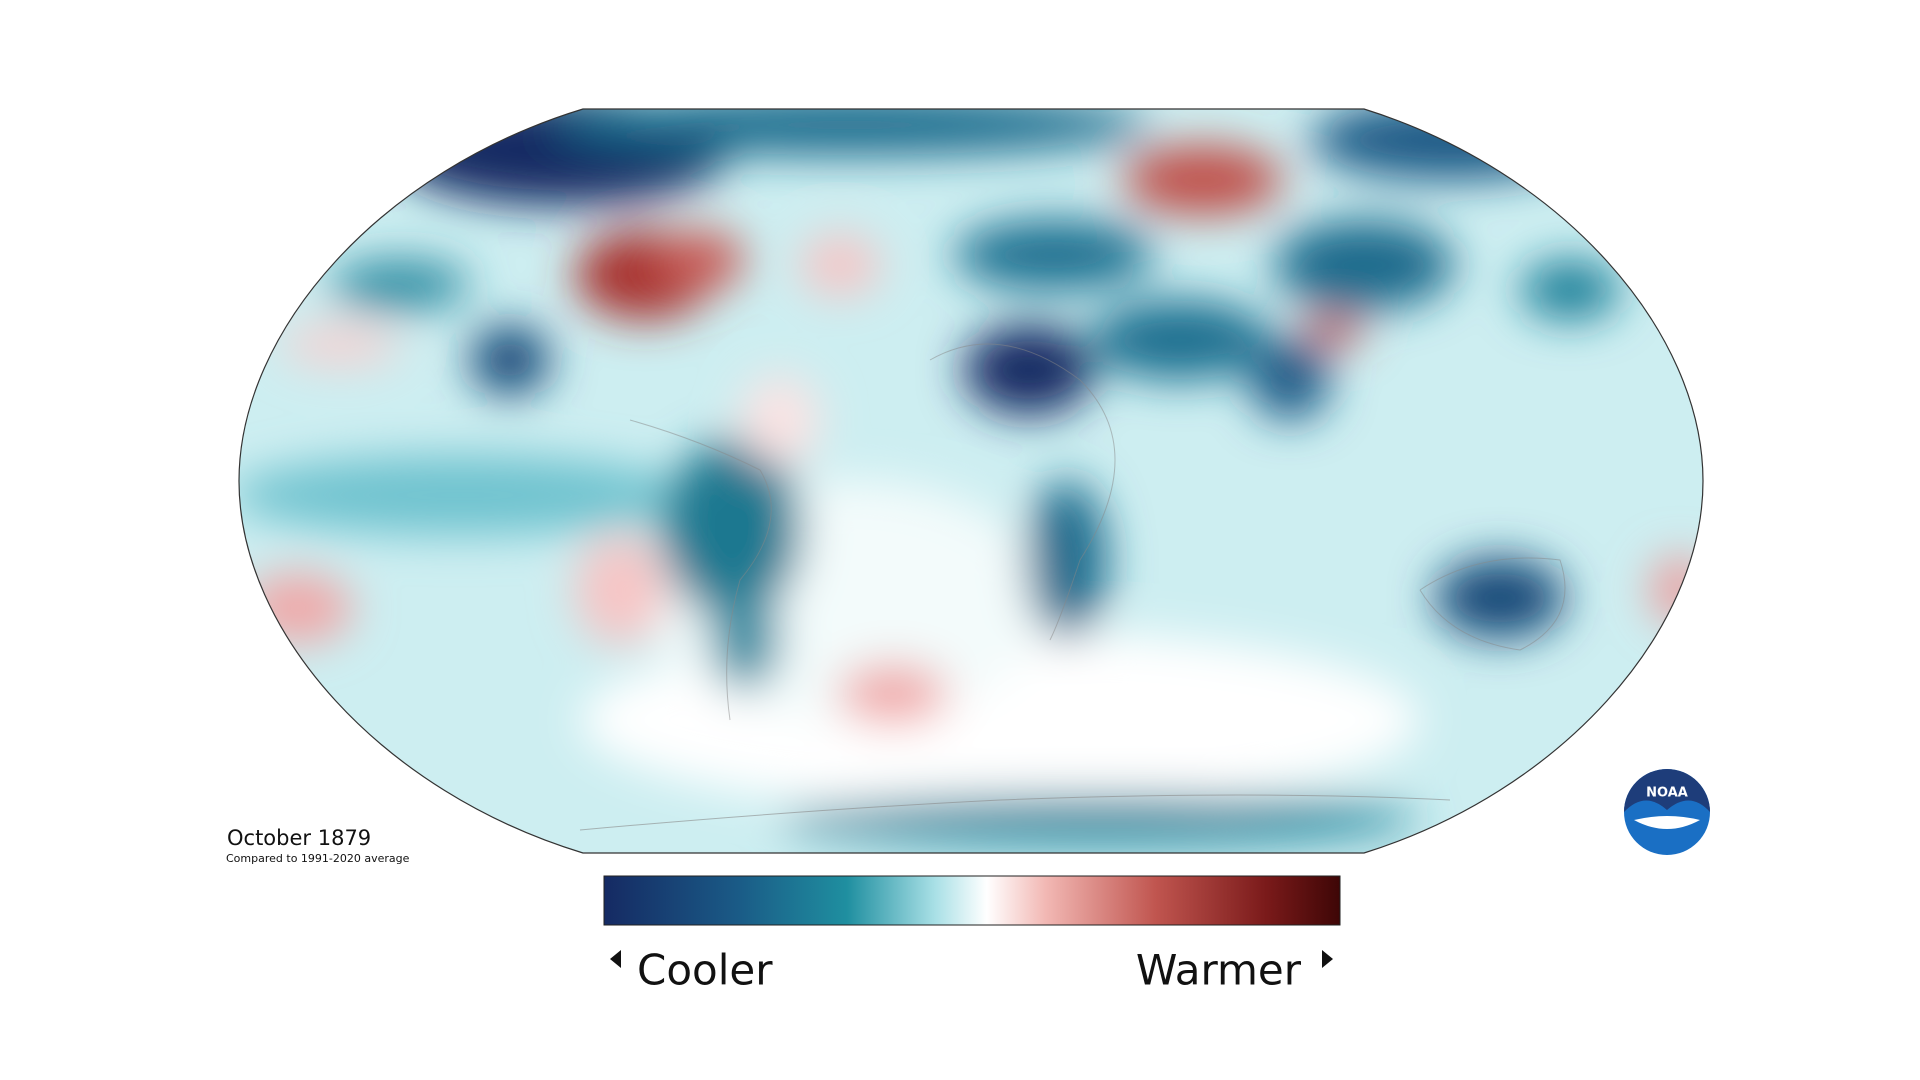  What do you see at coordinates (299, 838) in the screenshot?
I see `map-title: October 1879` at bounding box center [299, 838].